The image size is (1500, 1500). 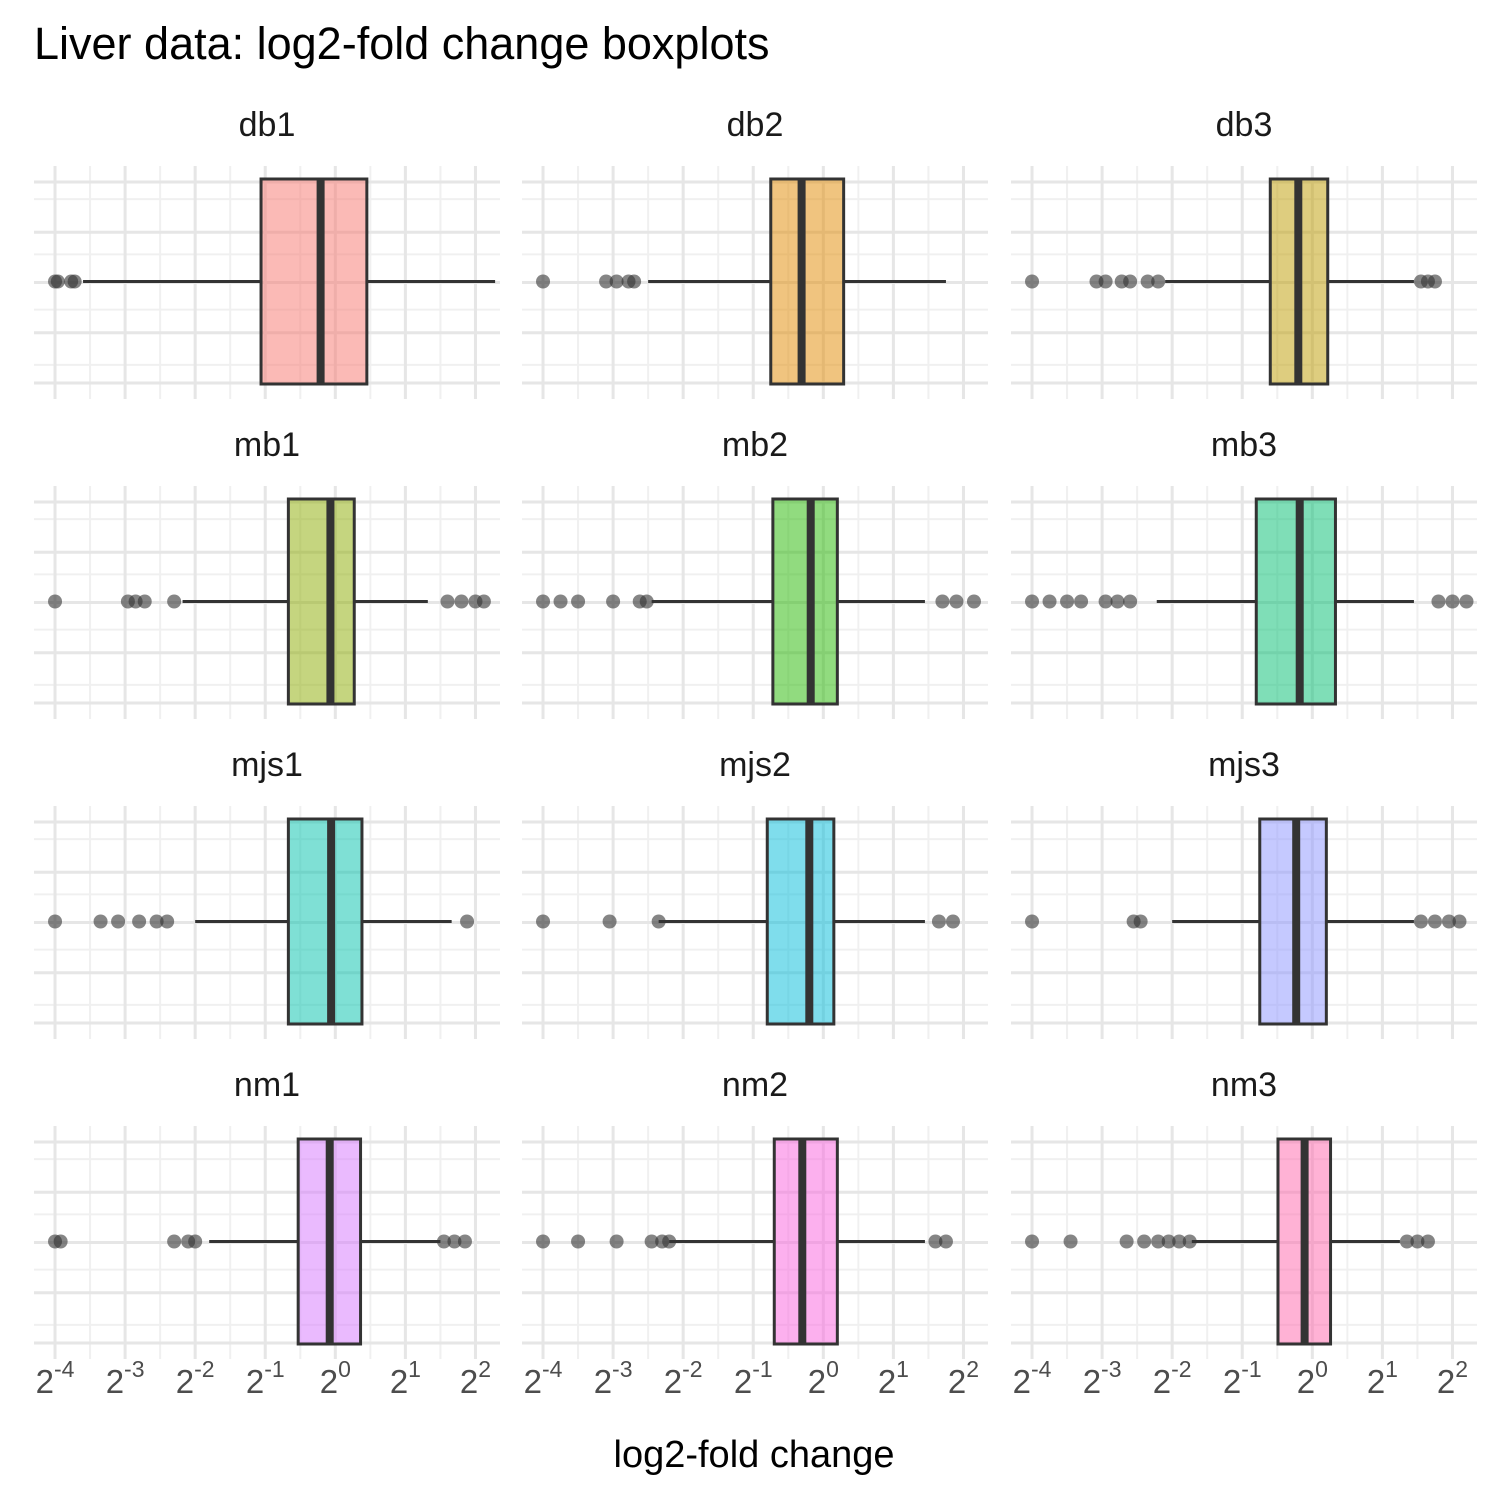 What do you see at coordinates (1249, 601) in the screenshot?
I see `outliers-mb3` at bounding box center [1249, 601].